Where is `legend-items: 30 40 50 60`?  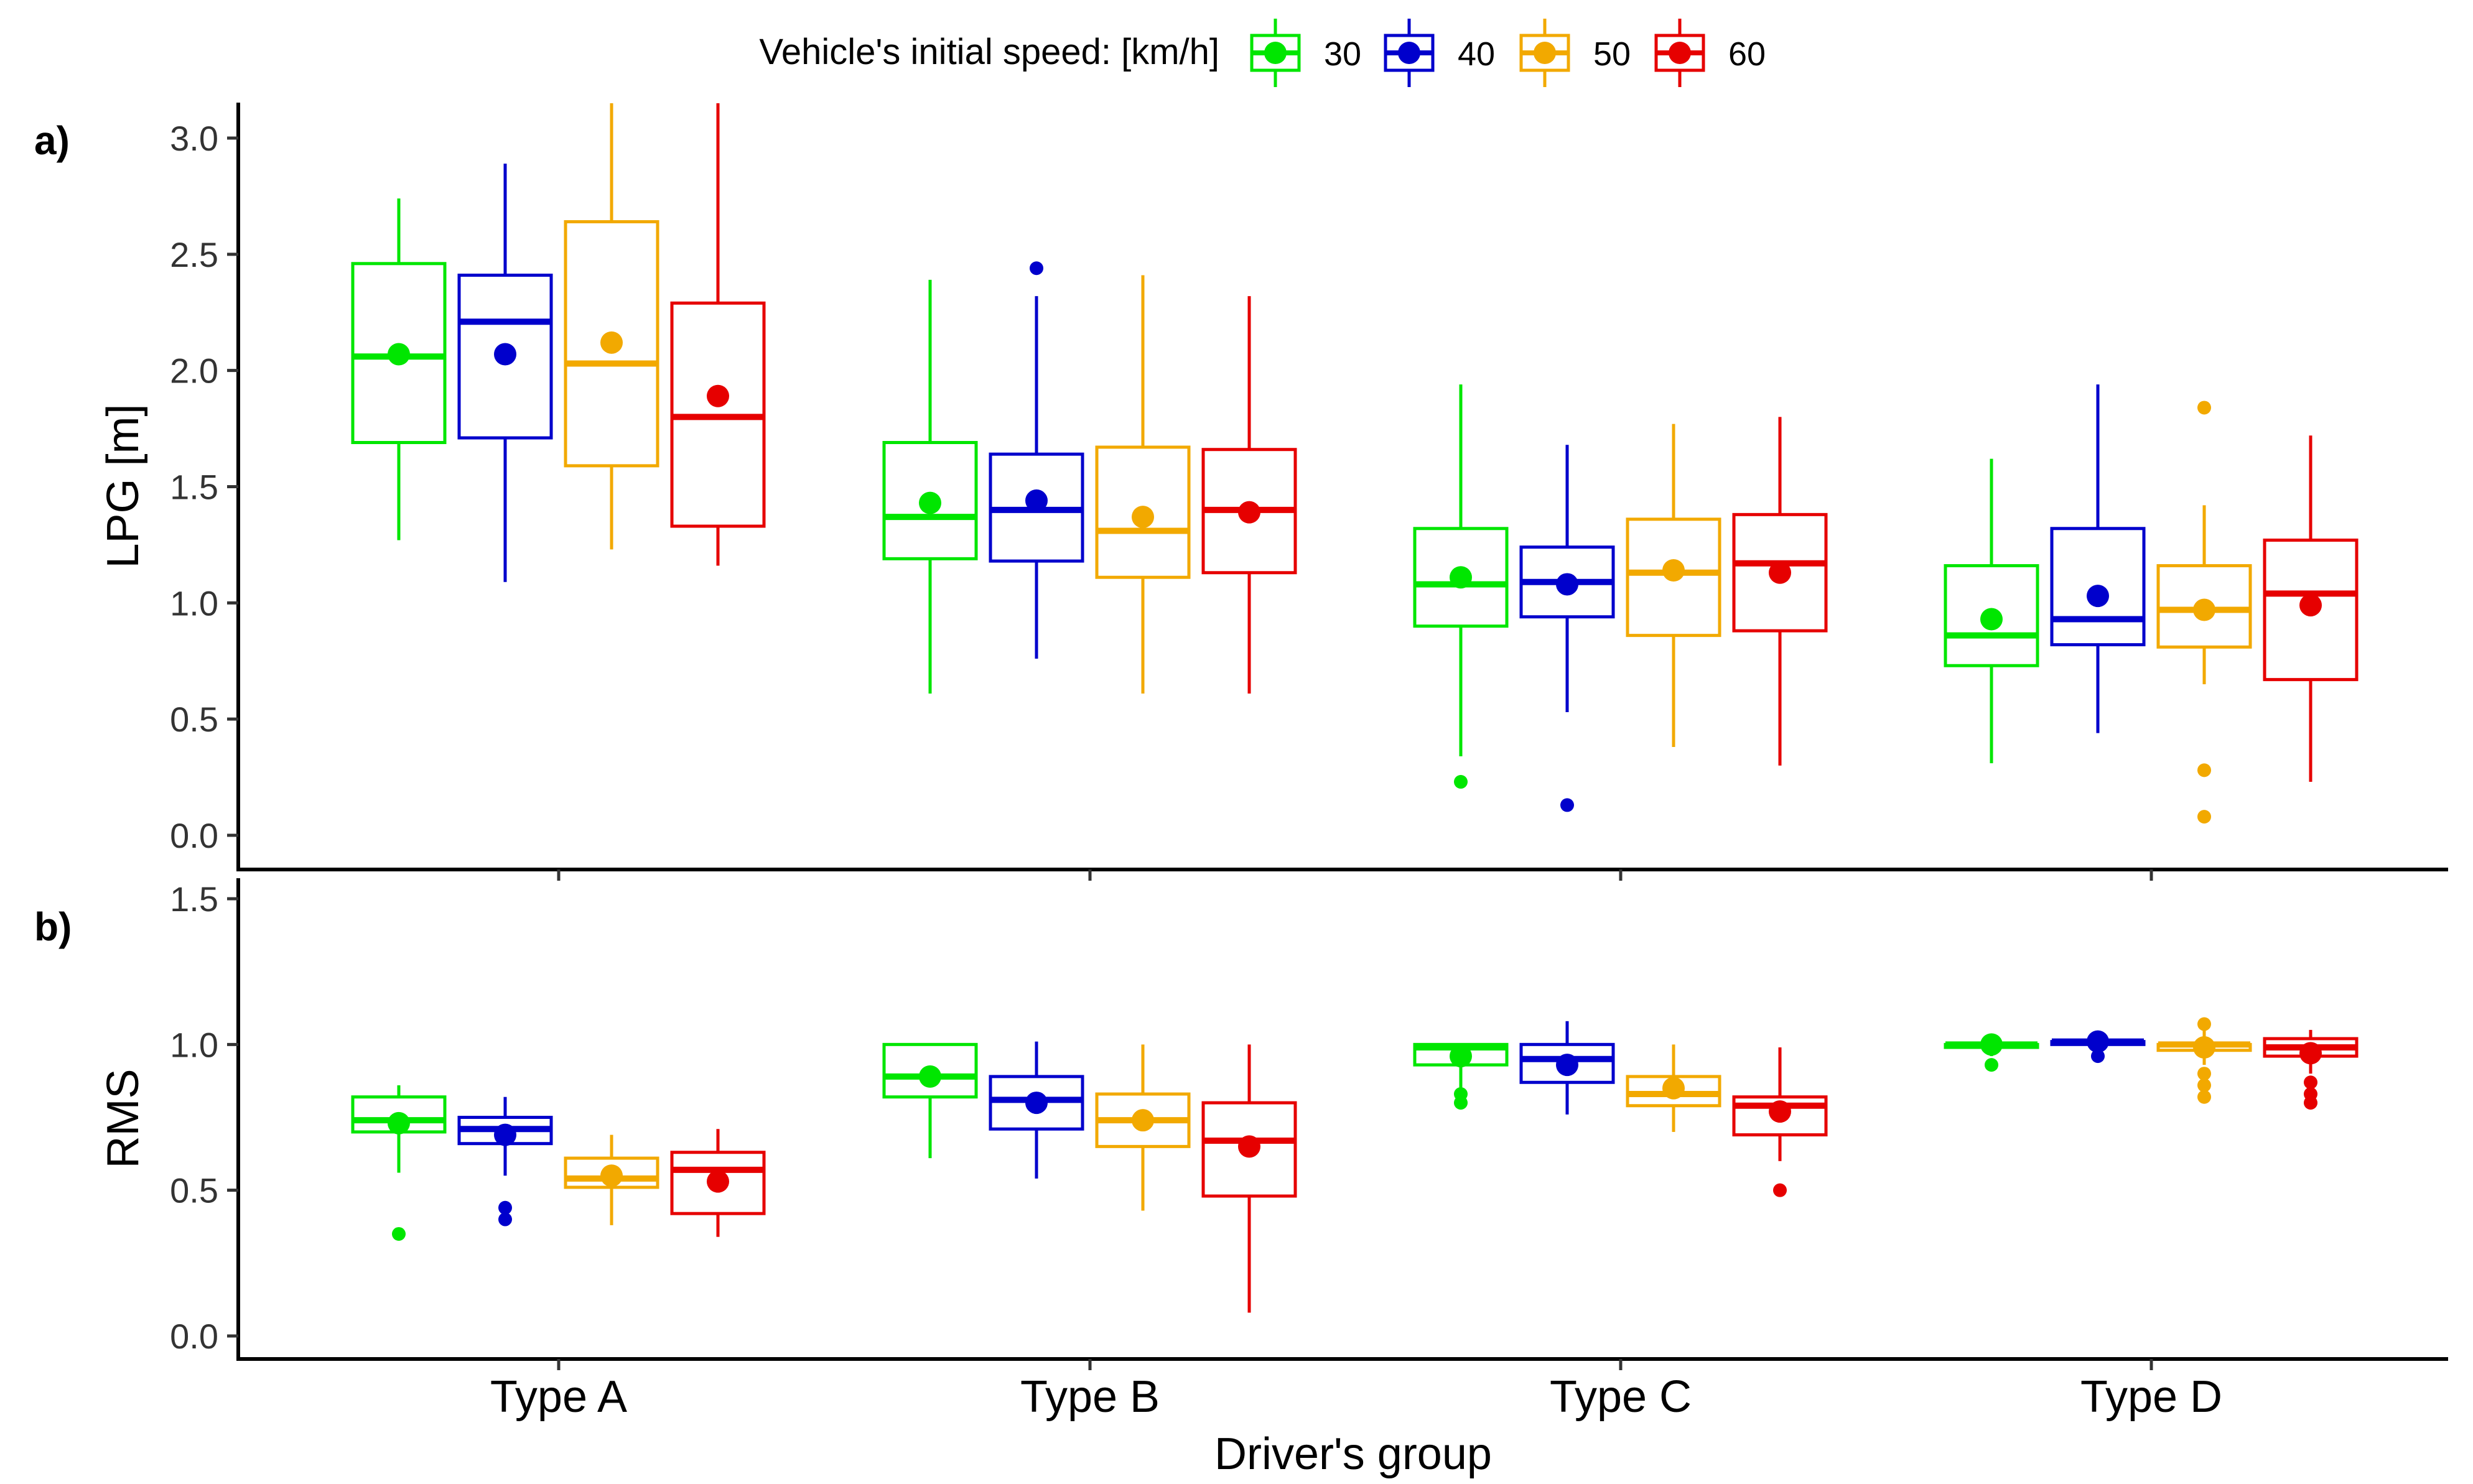 legend-items: 30 40 50 60 is located at coordinates (1508, 53).